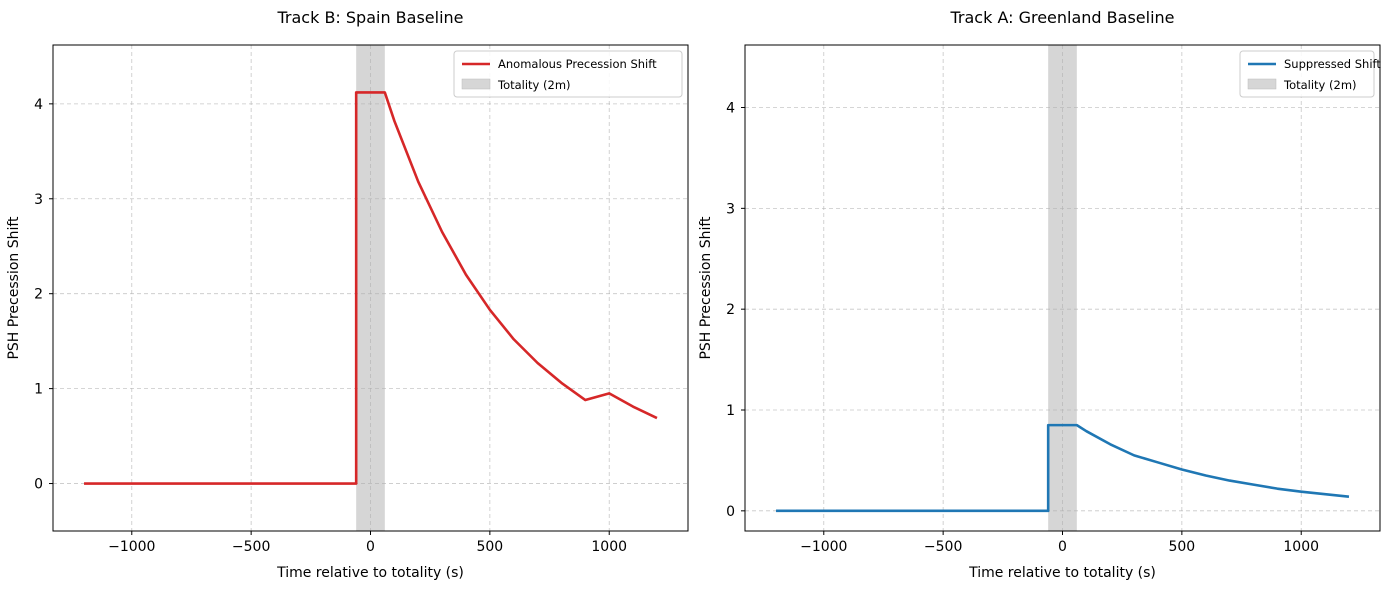 This screenshot has width=1390, height=590. What do you see at coordinates (1310, 74) in the screenshot?
I see `legend: Suppressed Shift Totality (2m)` at bounding box center [1310, 74].